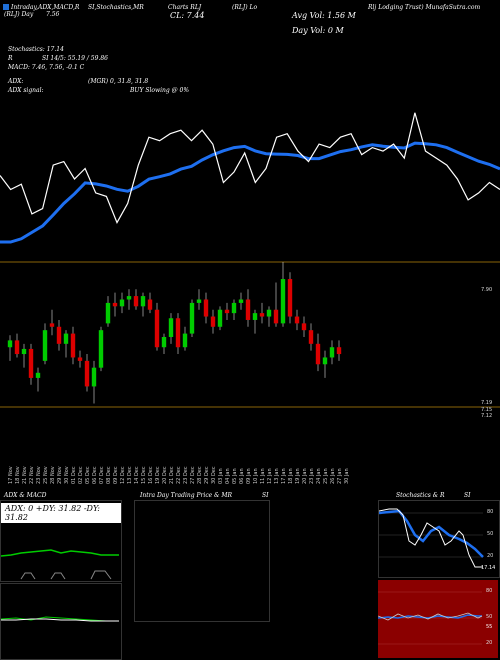 The image size is (500, 660). Describe the element at coordinates (130, 475) in the screenshot. I see `date-label: 13 Dec` at that location.